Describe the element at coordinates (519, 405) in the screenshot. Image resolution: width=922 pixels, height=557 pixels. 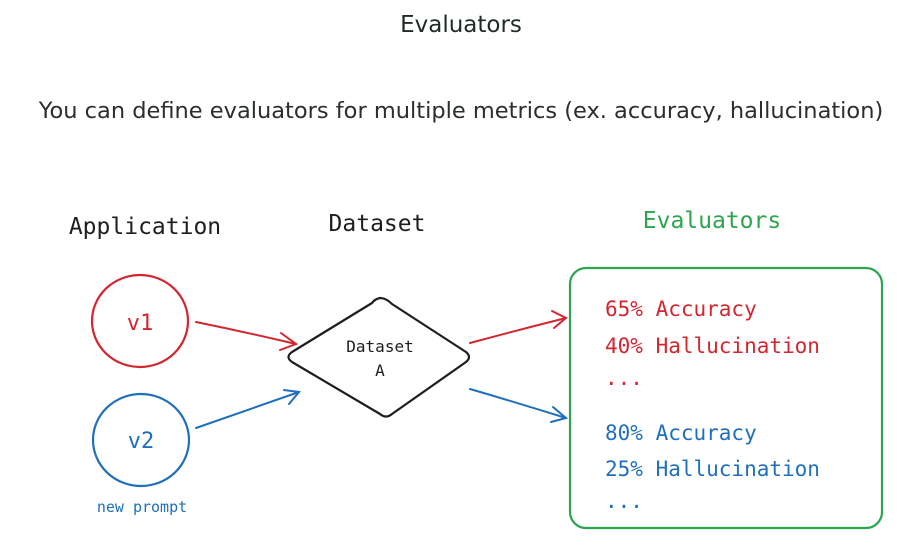
I see `arrow-dataset-to-v2-results` at that location.